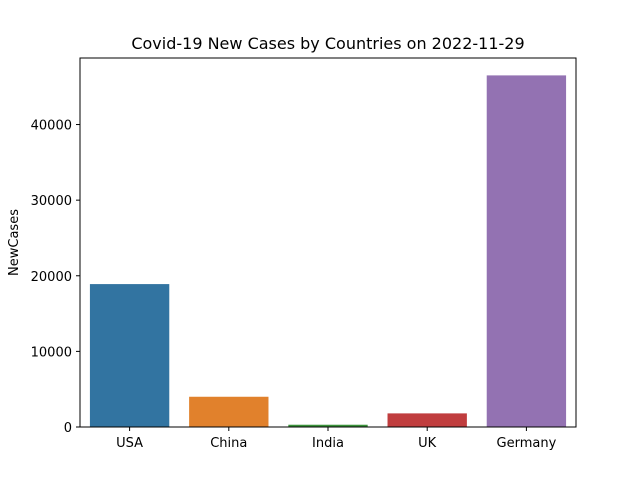  I want to click on x-axis-ticks: USA China India UK Germany, so click(336, 439).